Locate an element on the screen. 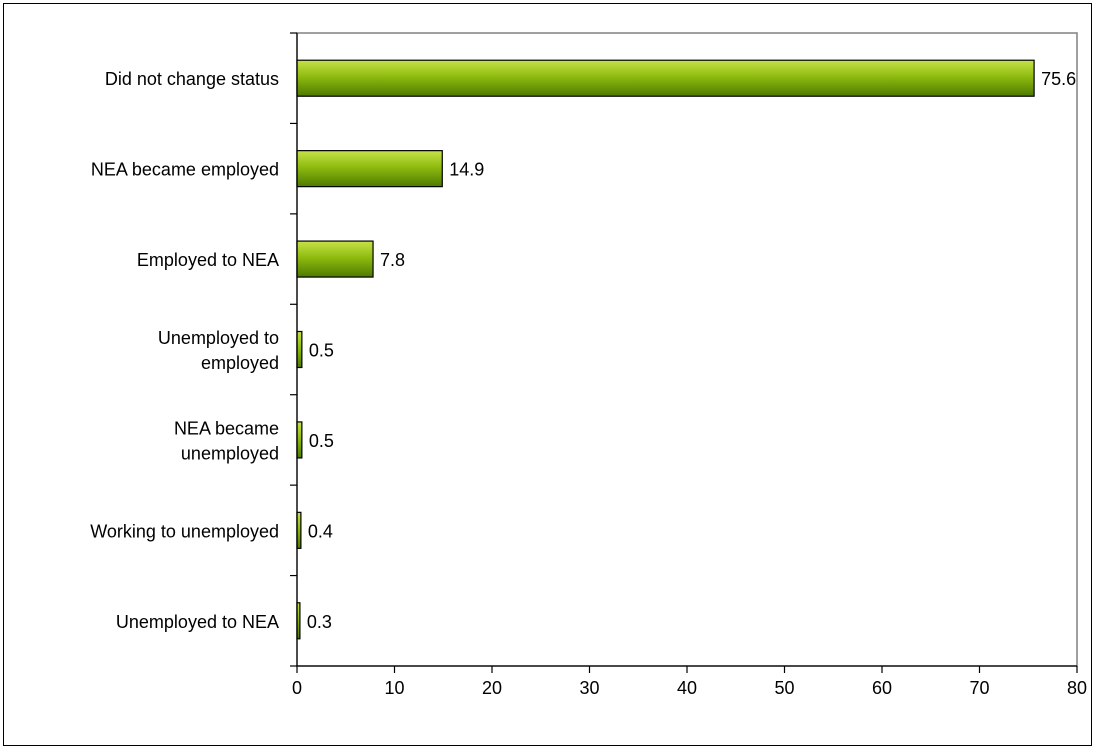  data-label: 14.9 is located at coordinates (466, 170).